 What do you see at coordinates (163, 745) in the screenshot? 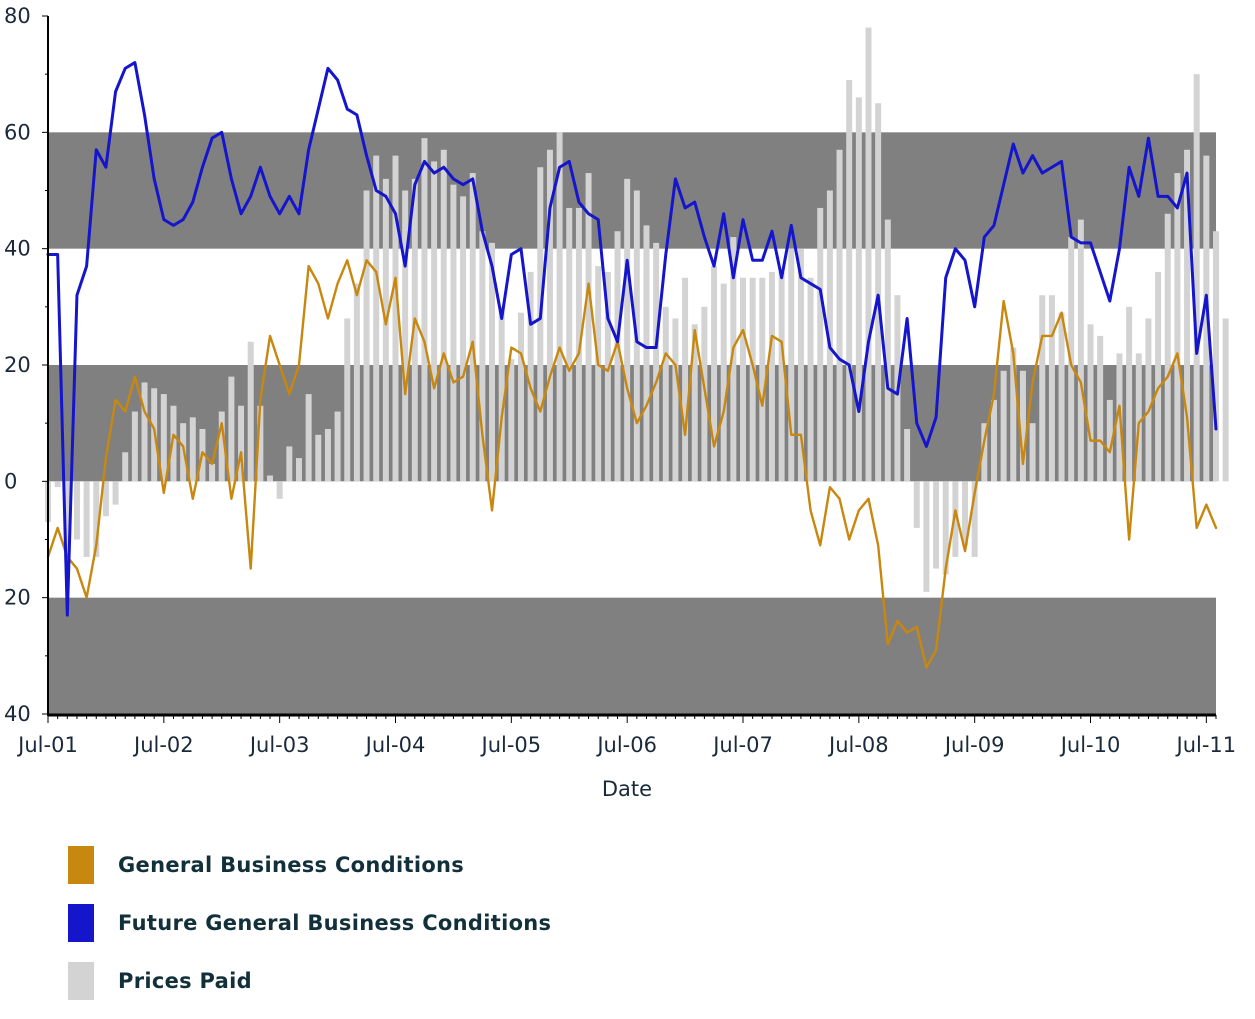
I see `x-tick-label: Jul-02` at bounding box center [163, 745].